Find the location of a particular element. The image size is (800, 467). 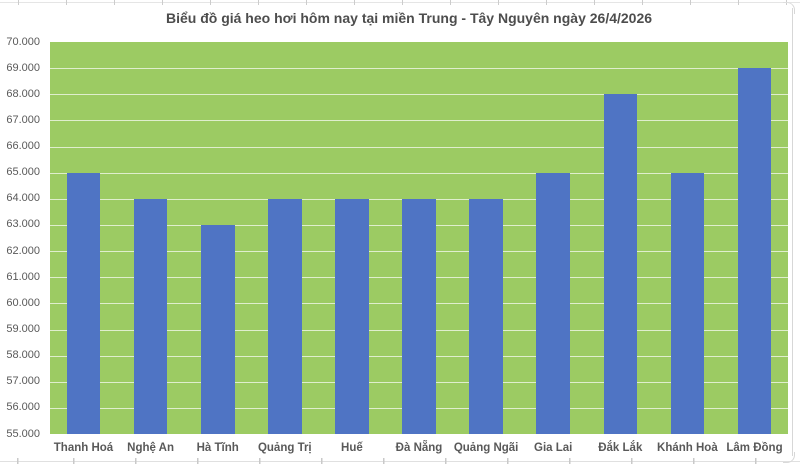

y-axis-label: 67.000 is located at coordinates (23, 119).